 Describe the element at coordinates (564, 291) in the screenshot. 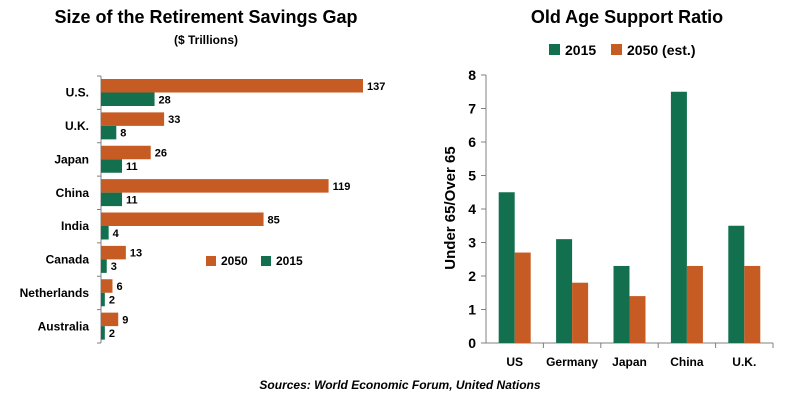

I see `bar-2015-germany` at that location.